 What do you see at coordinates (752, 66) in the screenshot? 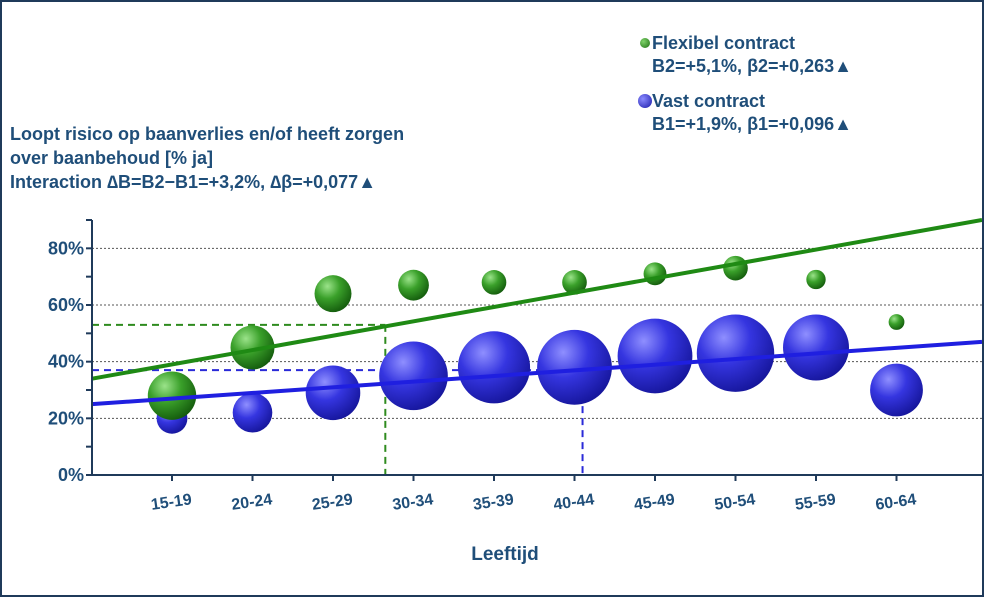
I see `legend-stat-flexibel: B2=+5,1%, β2=+0,263▲` at bounding box center [752, 66].